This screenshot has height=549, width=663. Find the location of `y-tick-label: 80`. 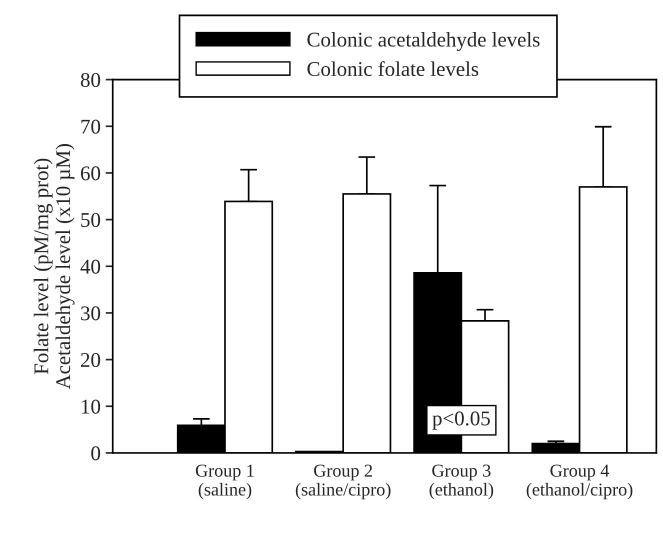

y-tick-label: 80 is located at coordinates (90, 80).